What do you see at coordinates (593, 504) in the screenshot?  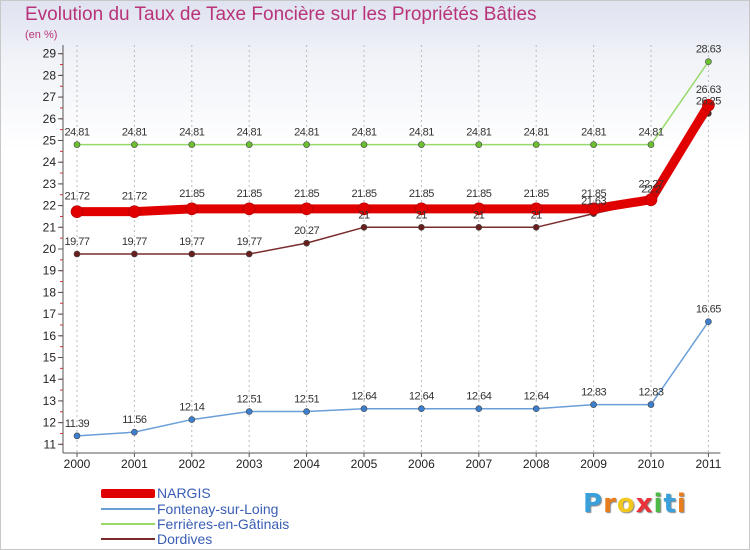 I see `logo-letter: P` at bounding box center [593, 504].